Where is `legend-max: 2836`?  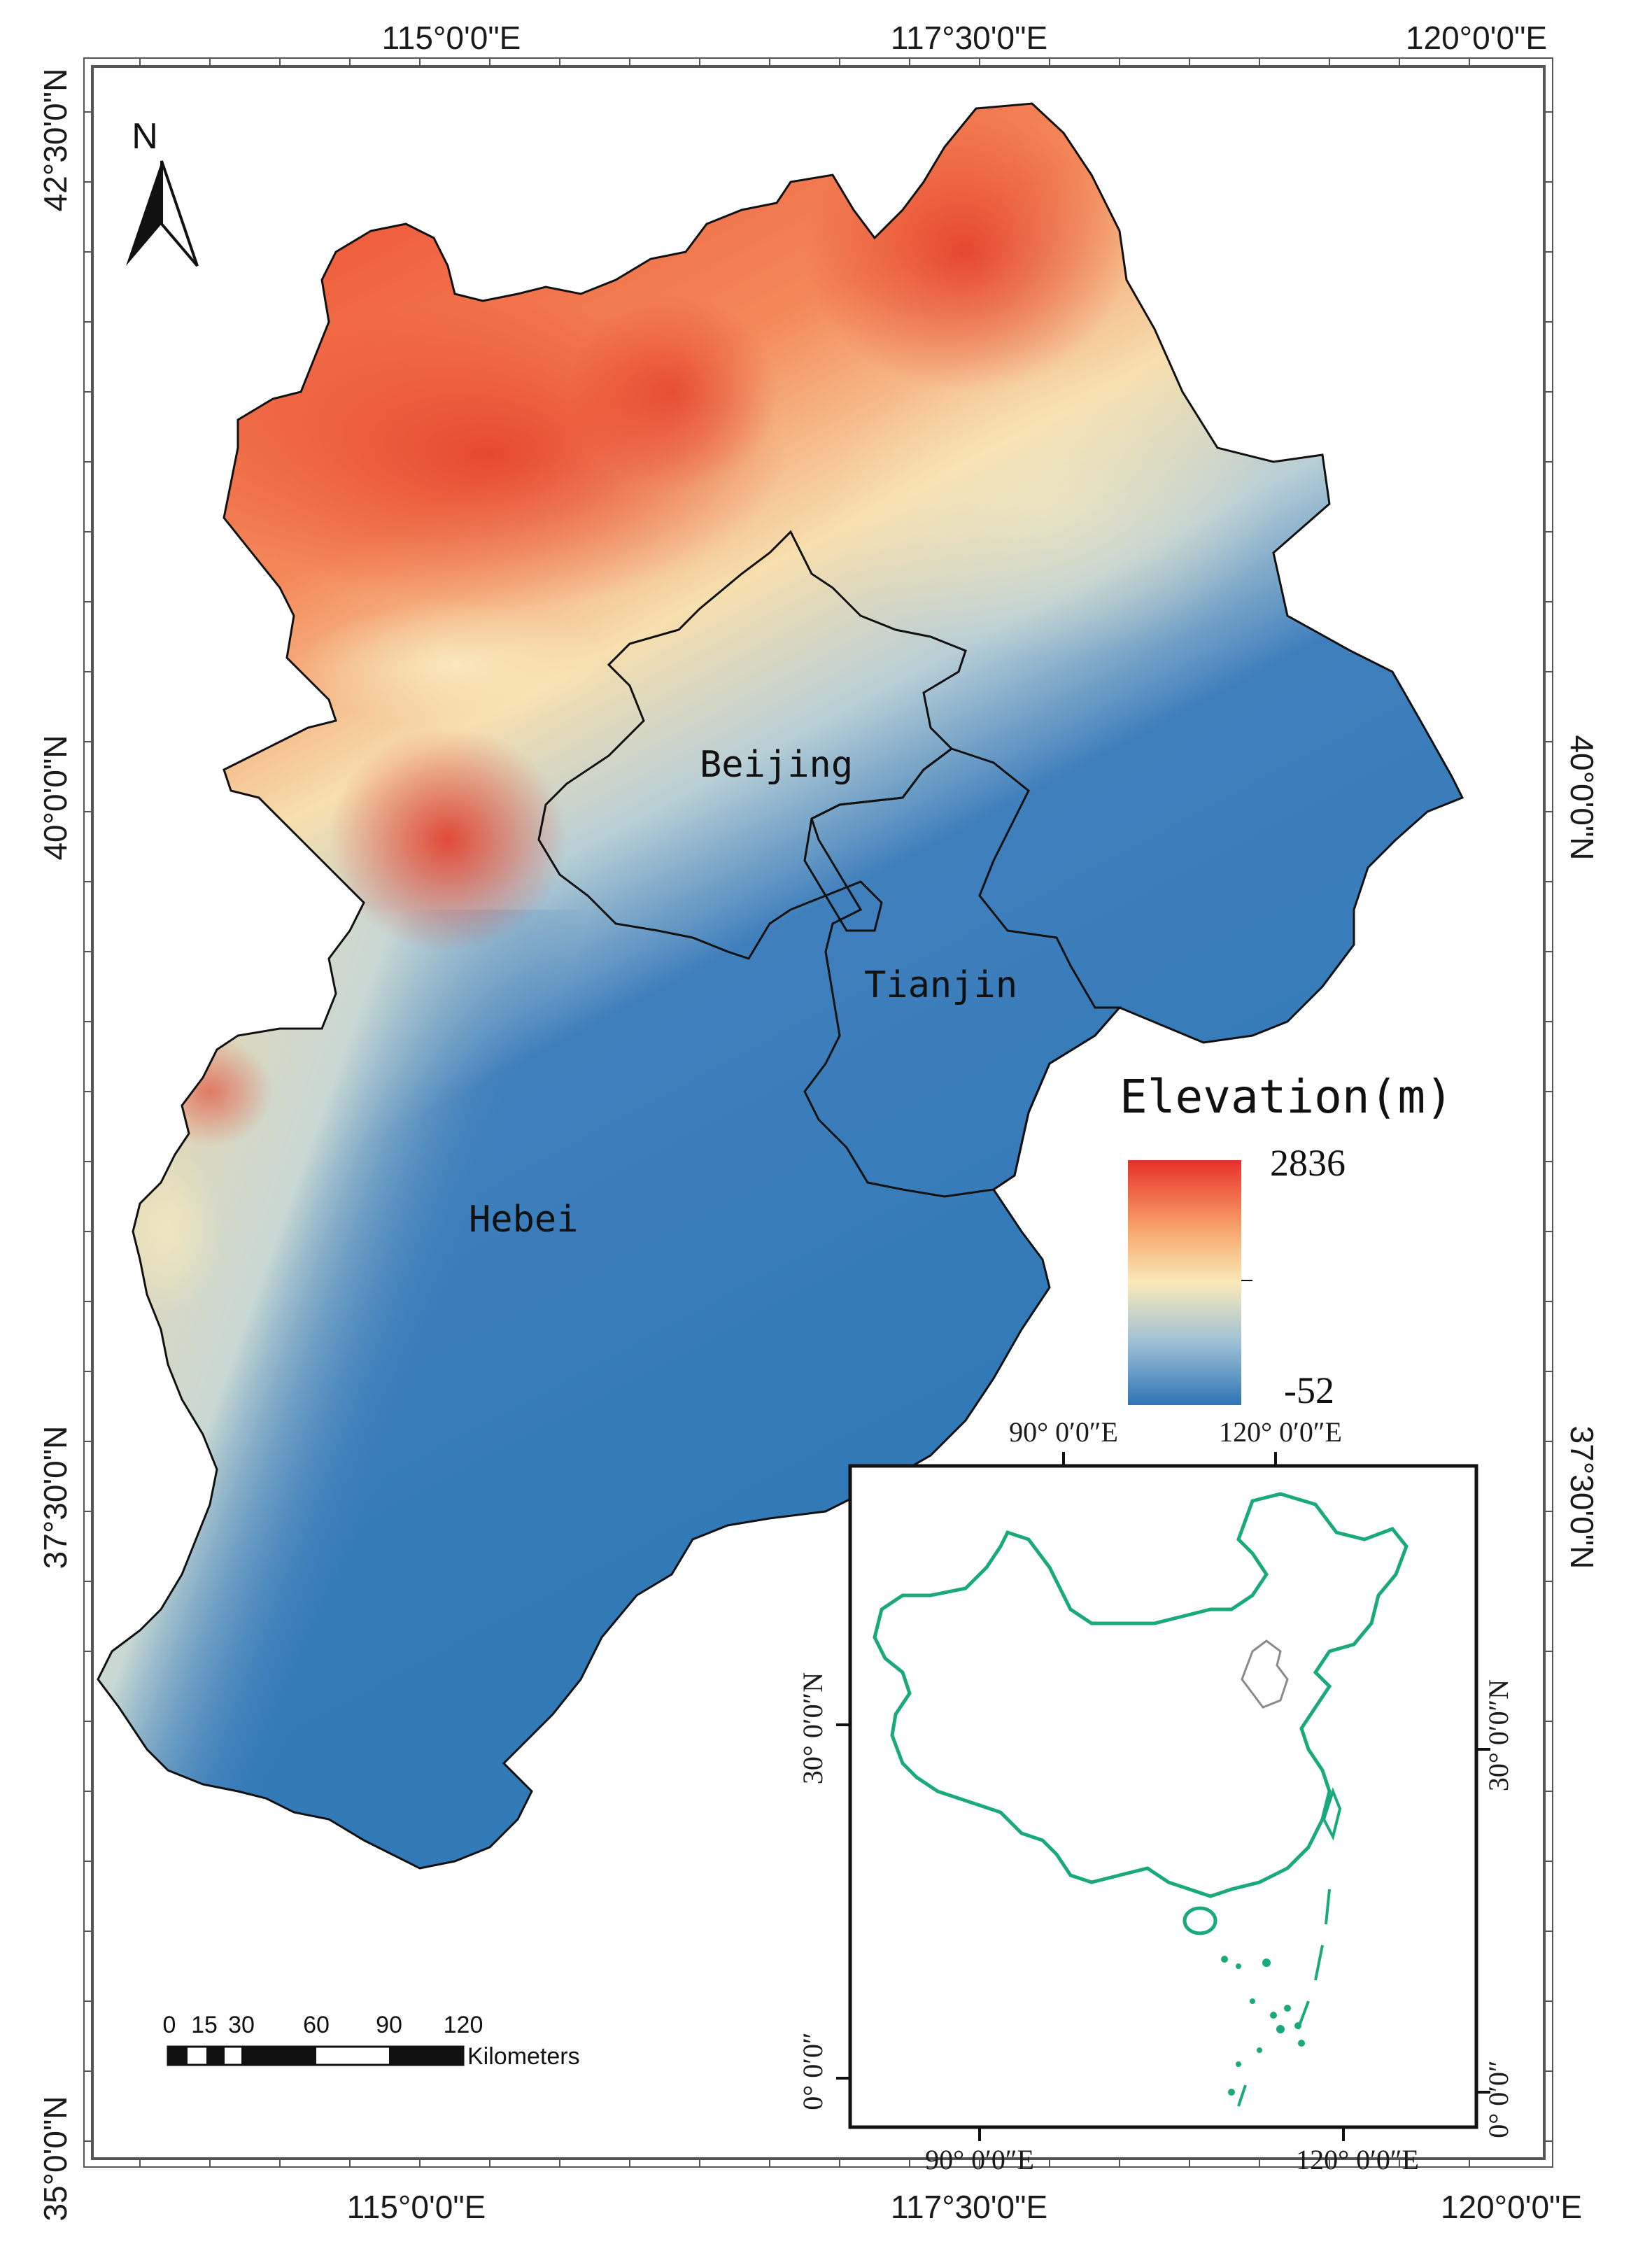
legend-max: 2836 is located at coordinates (1308, 1163).